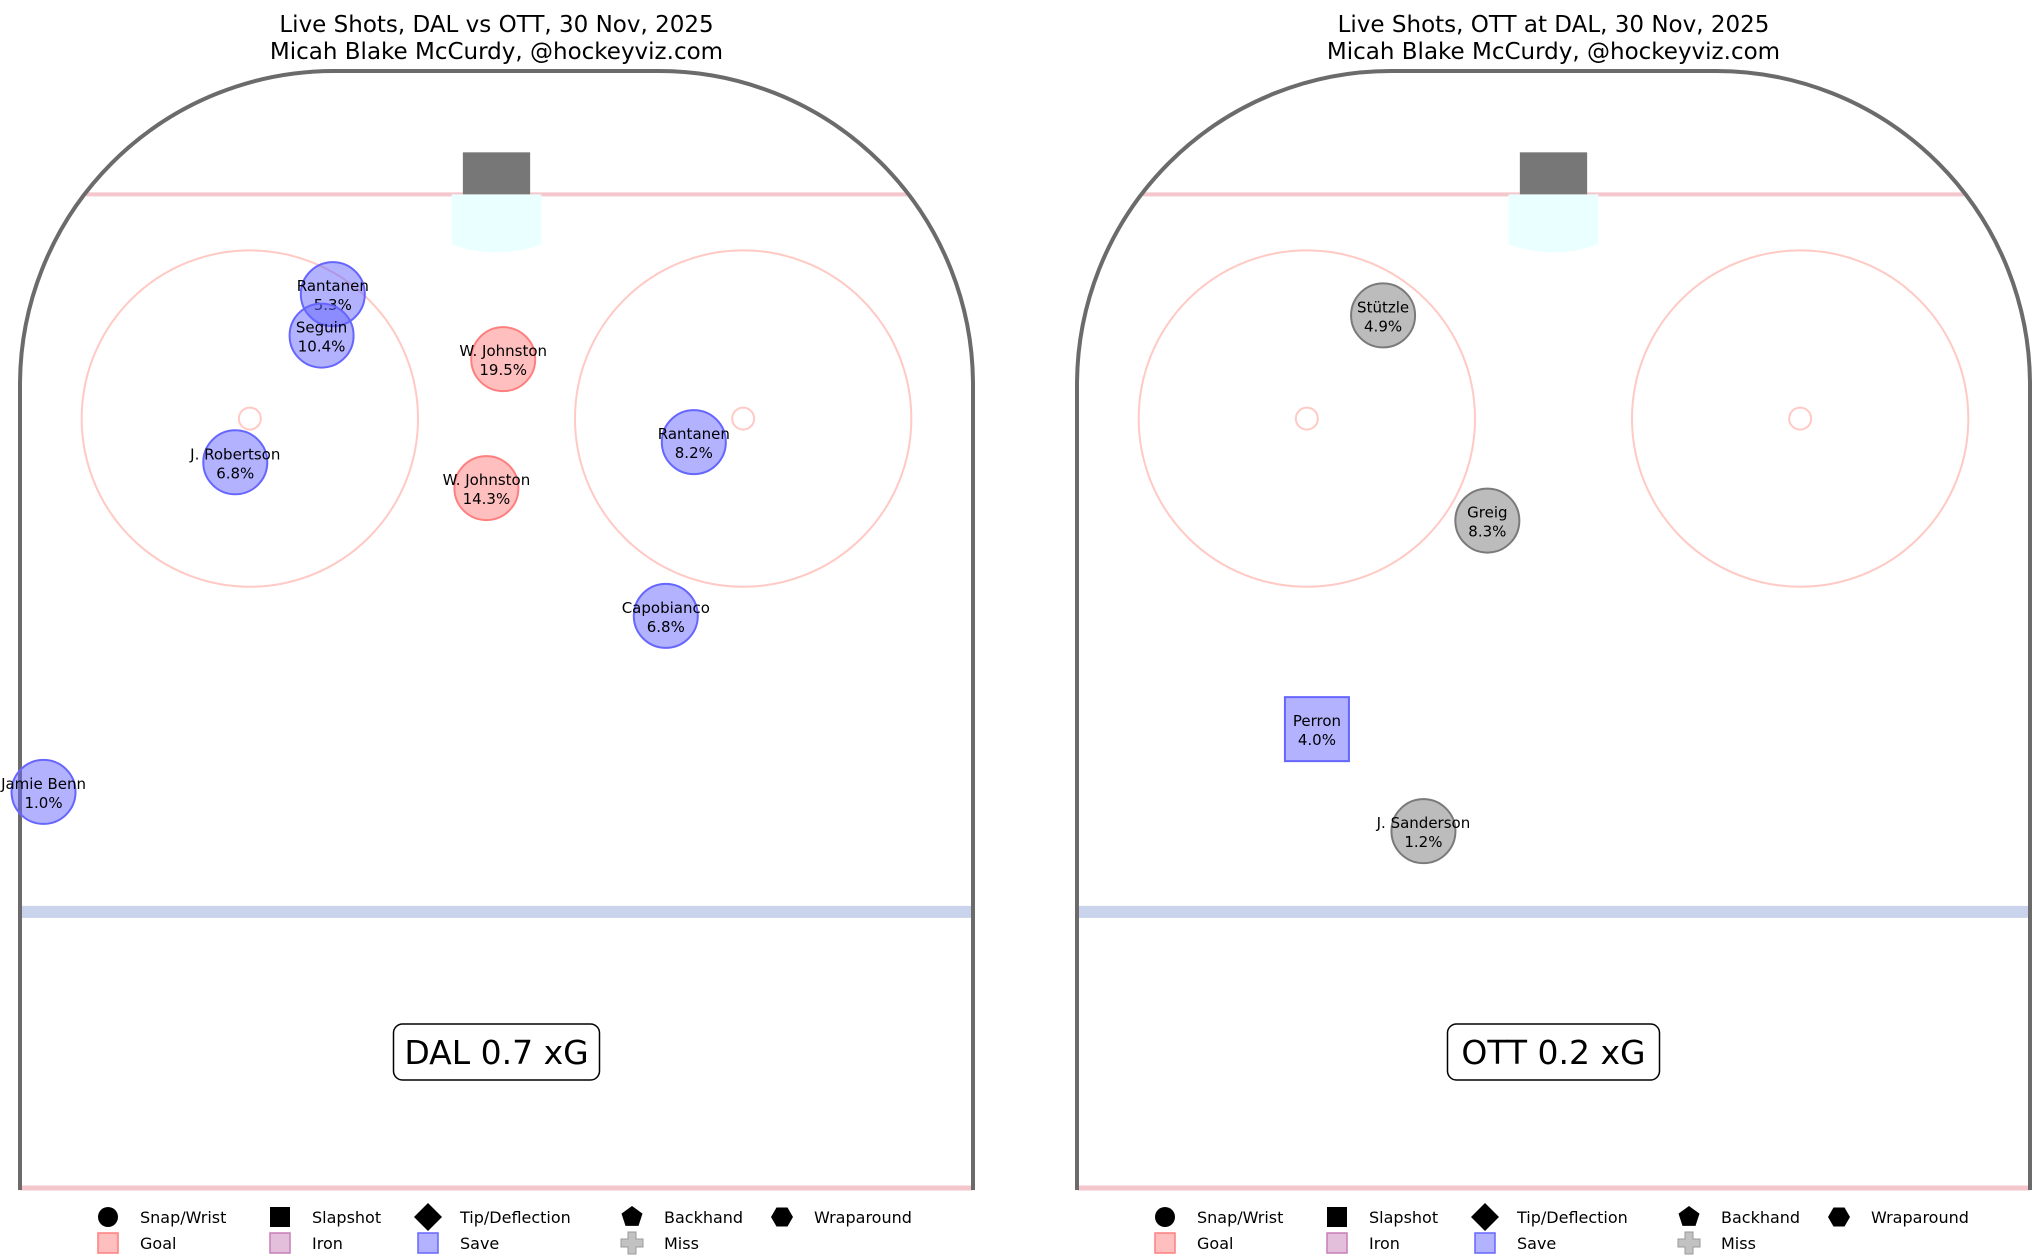 The height and width of the screenshot is (1260, 2044). I want to click on xg-total-label: DAL 0.7 xG, so click(496, 1052).